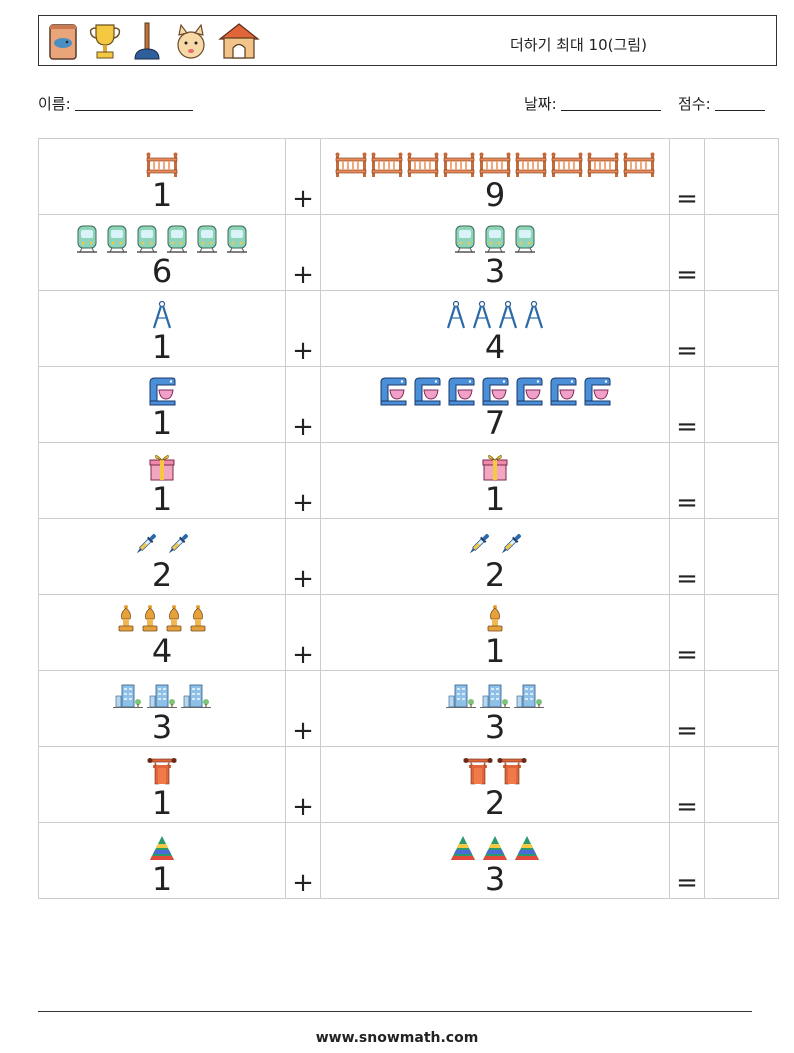 This screenshot has width=794, height=1053. I want to click on score-label: 점수:, so click(694, 104).